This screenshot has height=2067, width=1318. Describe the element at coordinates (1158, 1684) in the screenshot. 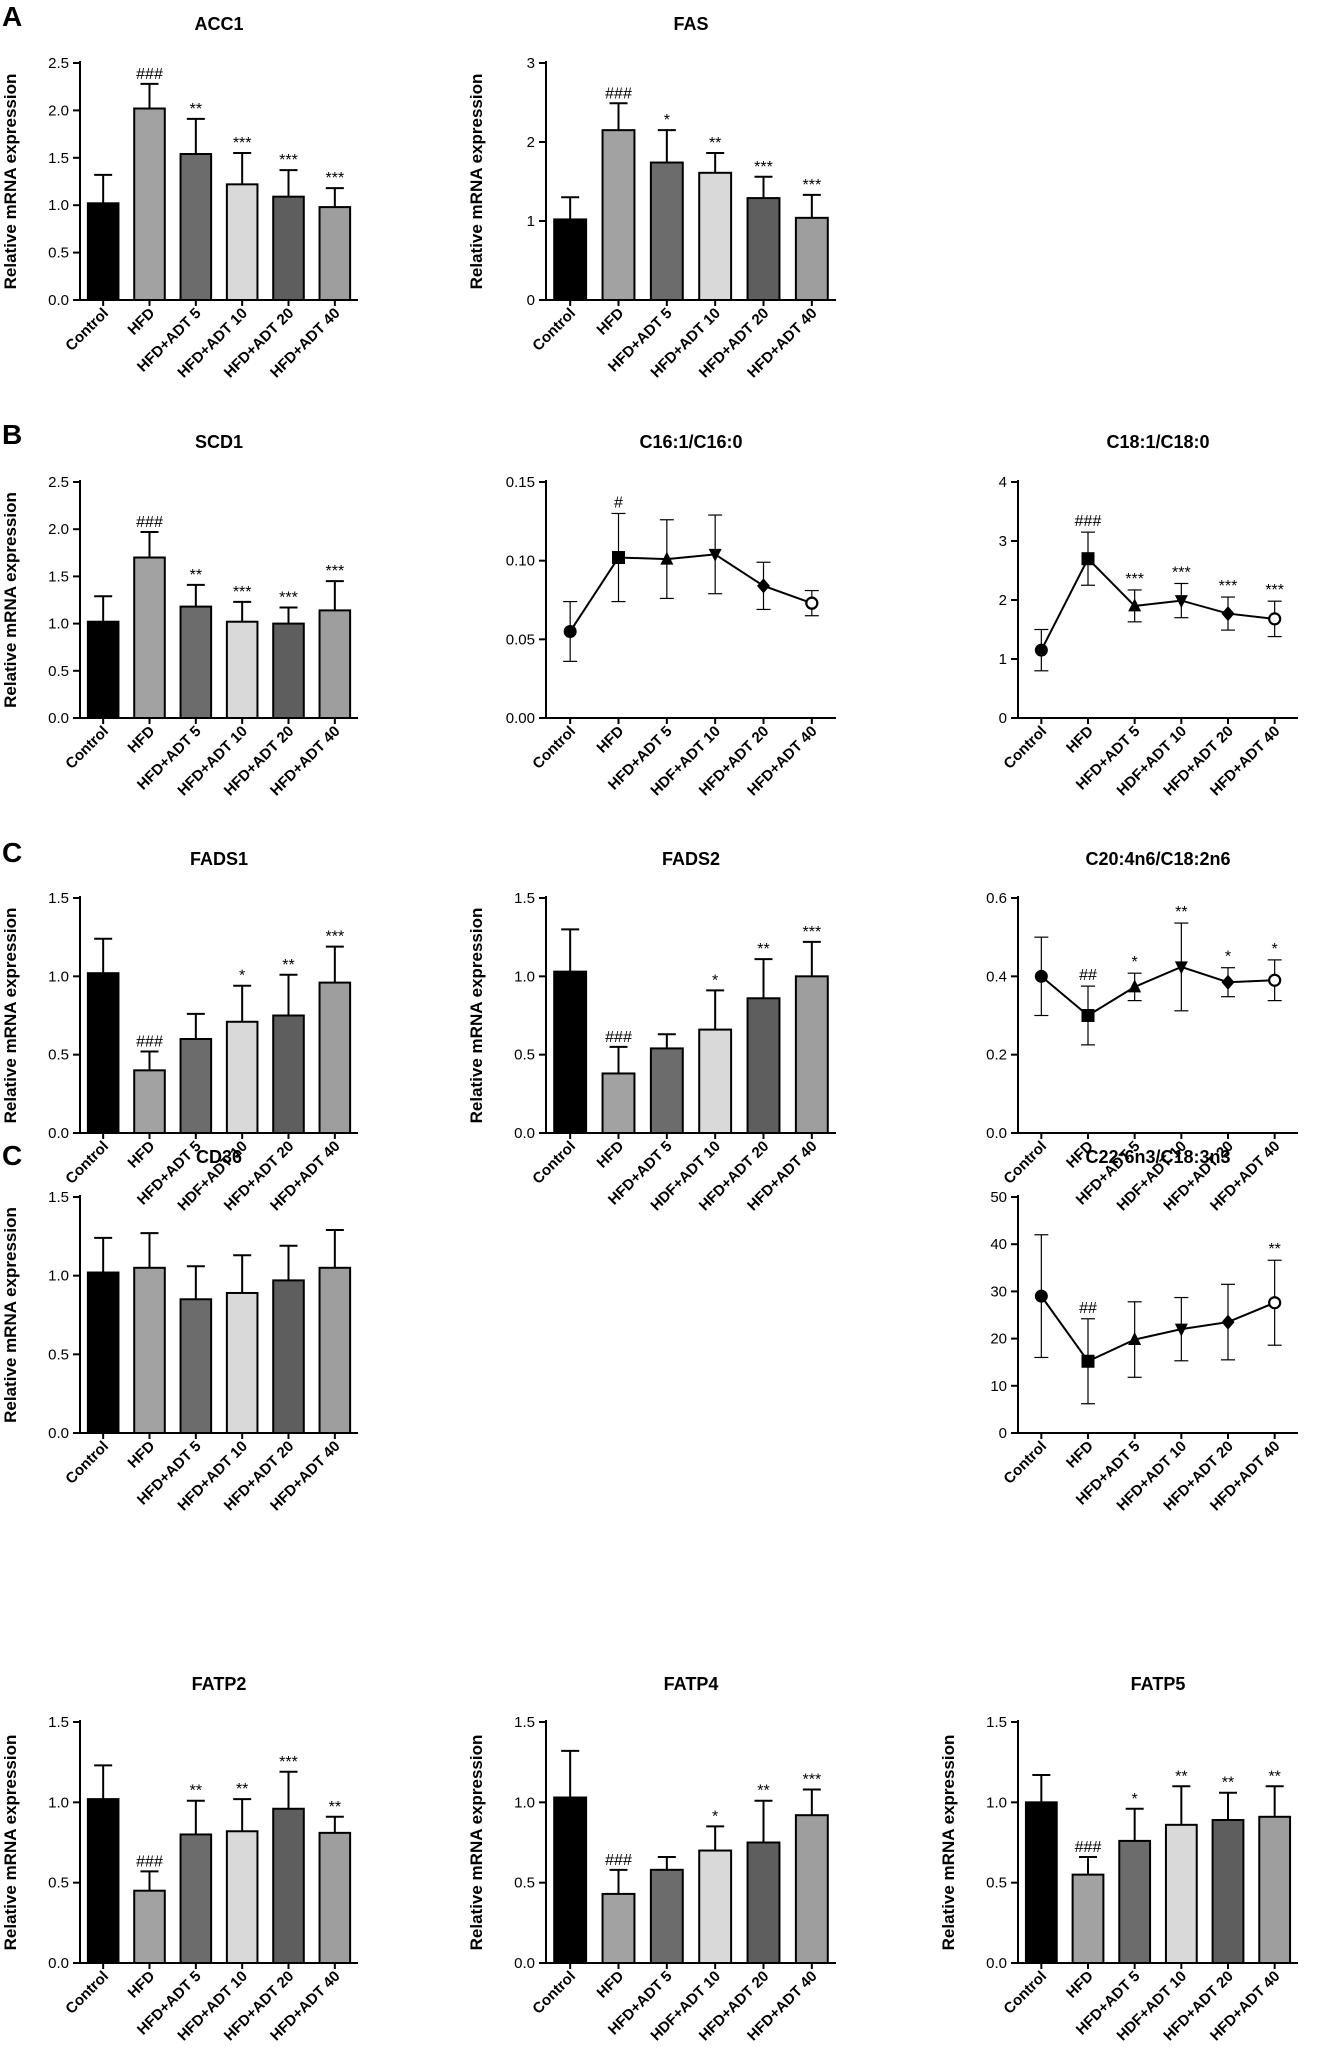

I see `chart-title: FATP5` at that location.